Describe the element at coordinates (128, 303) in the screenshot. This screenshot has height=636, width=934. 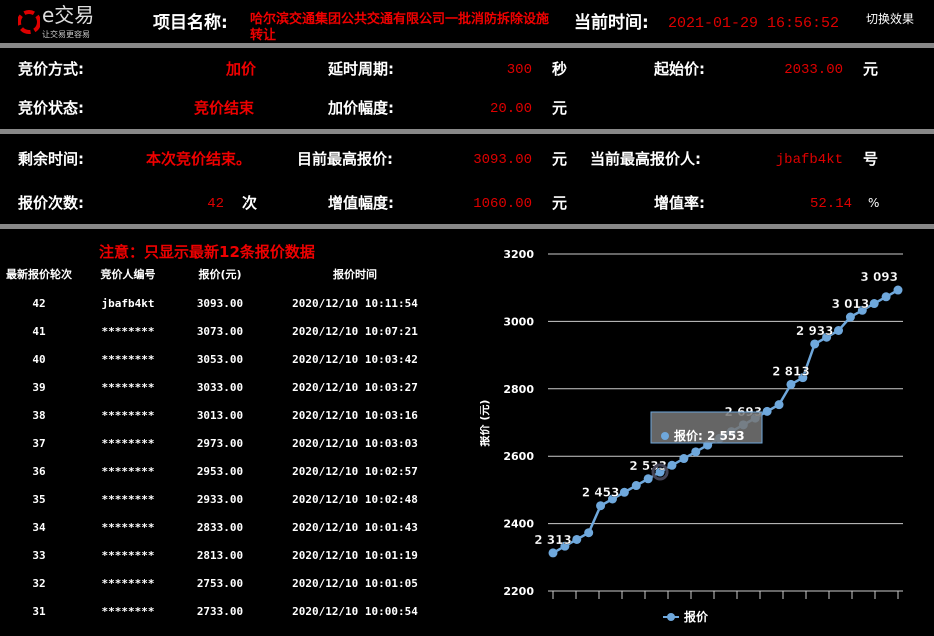
I see `row-bidder-id: jbafb4kt` at that location.